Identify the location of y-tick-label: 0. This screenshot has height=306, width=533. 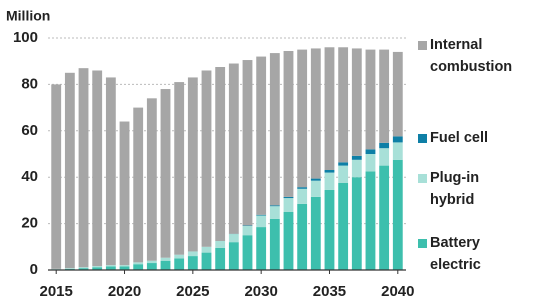
(34, 269).